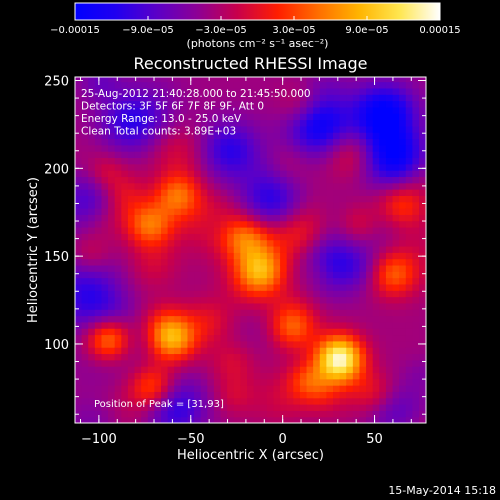 The width and height of the screenshot is (500, 500). I want to click on footer-timestamp: 15-May-2014 15:18, so click(442, 490).